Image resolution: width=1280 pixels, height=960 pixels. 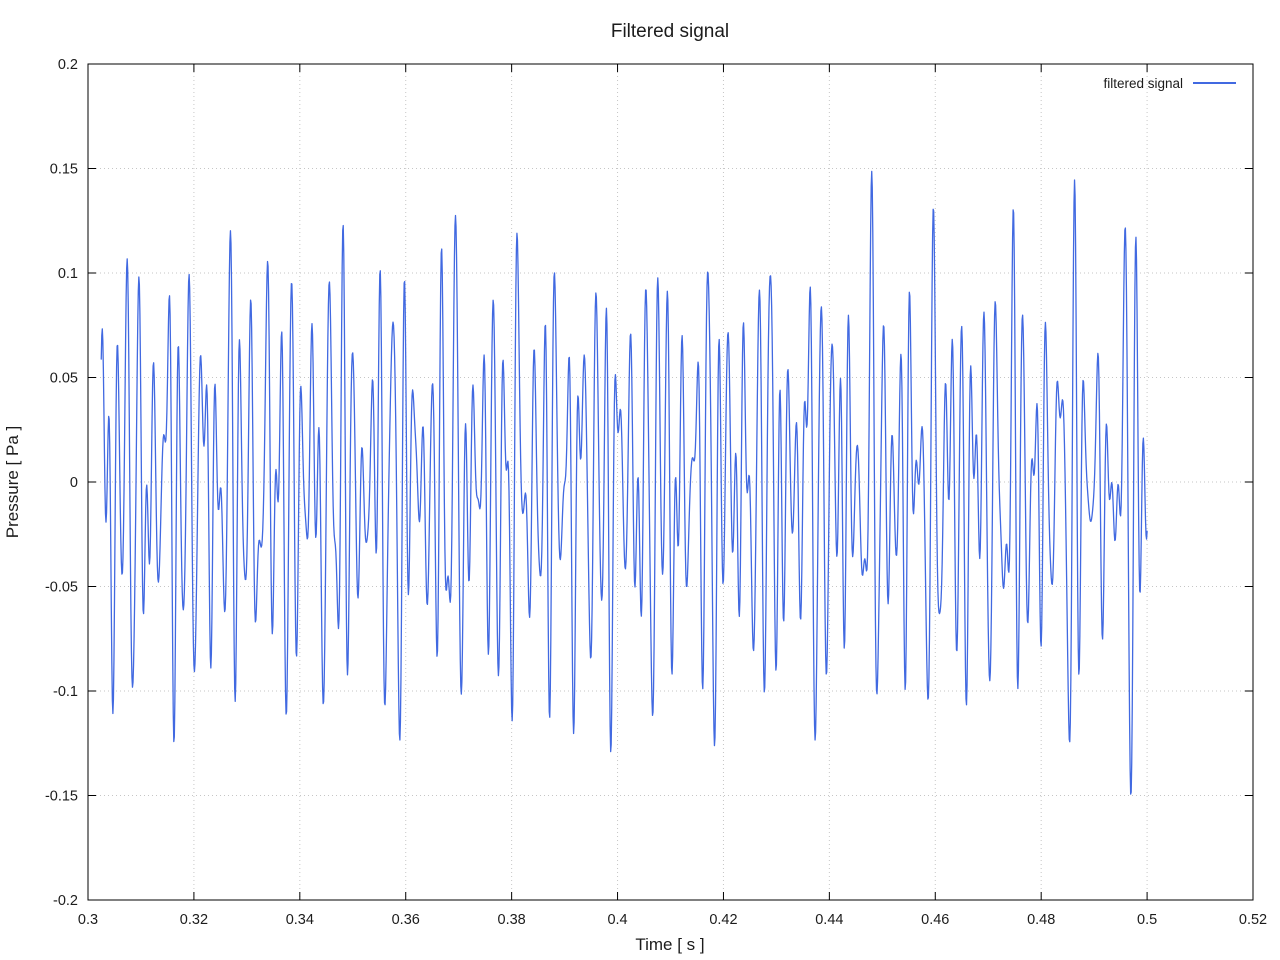 I want to click on legend: filtered signal, so click(x=1169, y=83).